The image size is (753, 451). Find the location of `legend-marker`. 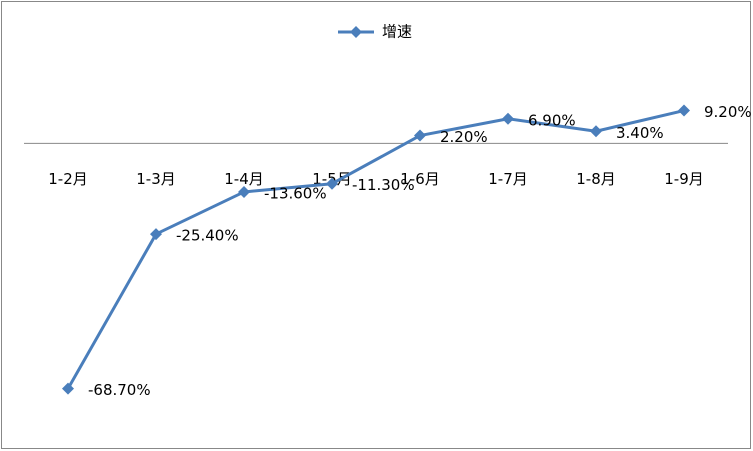

legend-marker is located at coordinates (356, 32).